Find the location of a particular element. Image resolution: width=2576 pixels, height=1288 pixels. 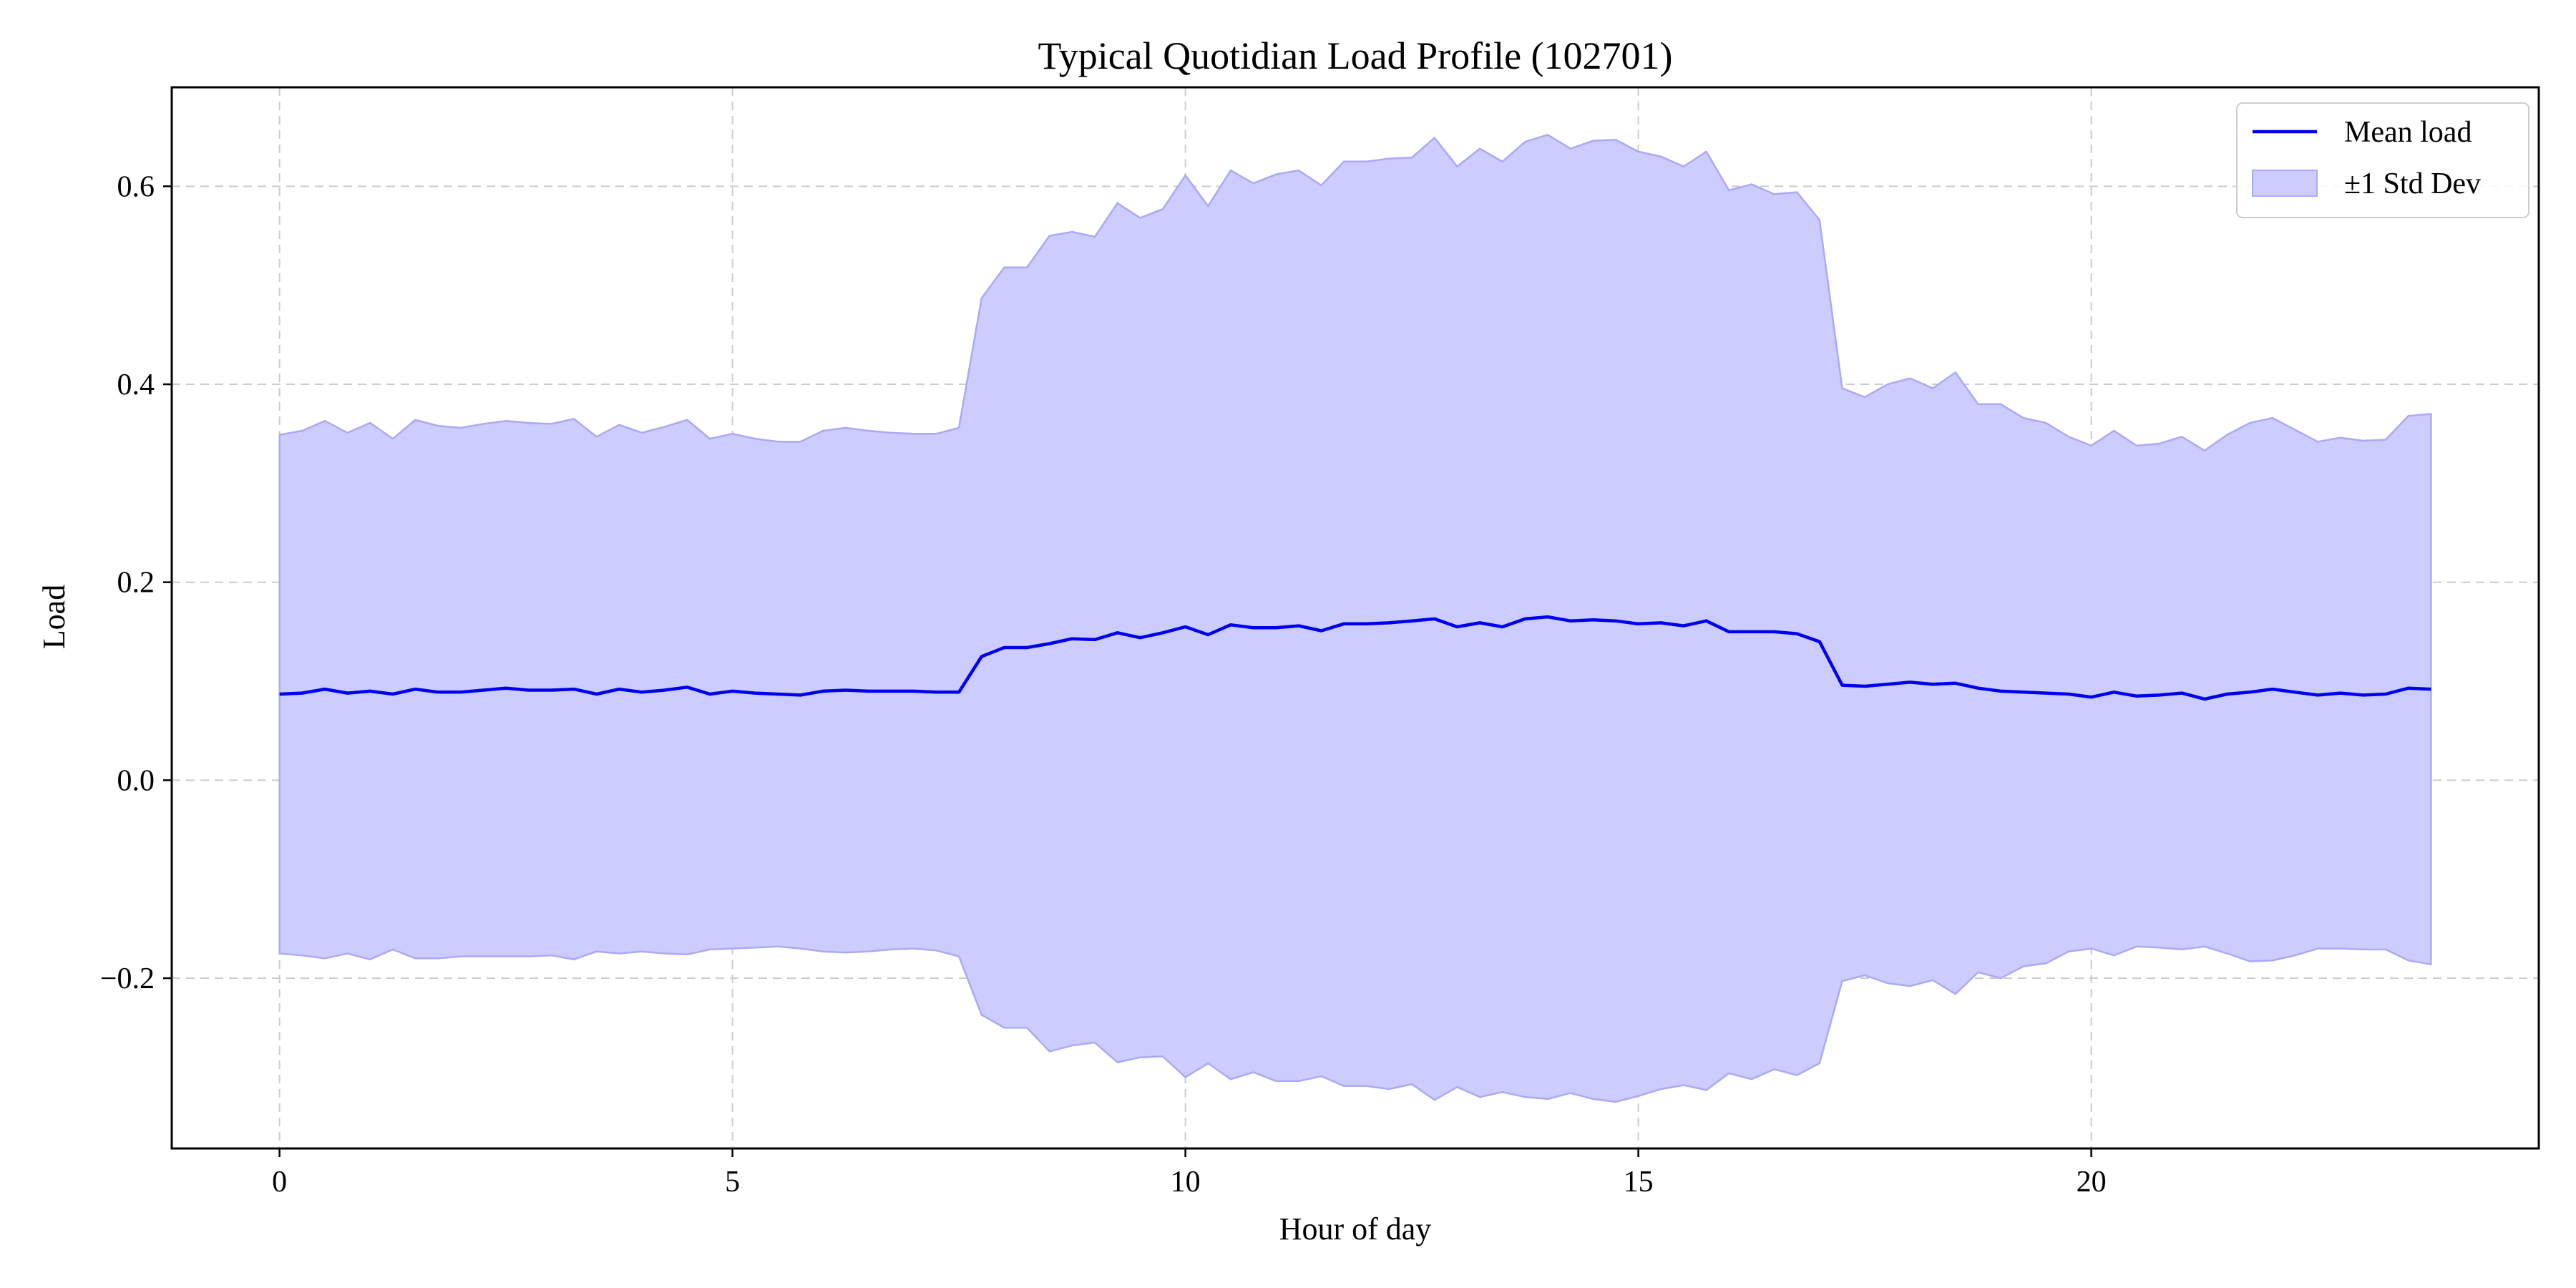

x-tick-label: 15 is located at coordinates (1639, 1182).